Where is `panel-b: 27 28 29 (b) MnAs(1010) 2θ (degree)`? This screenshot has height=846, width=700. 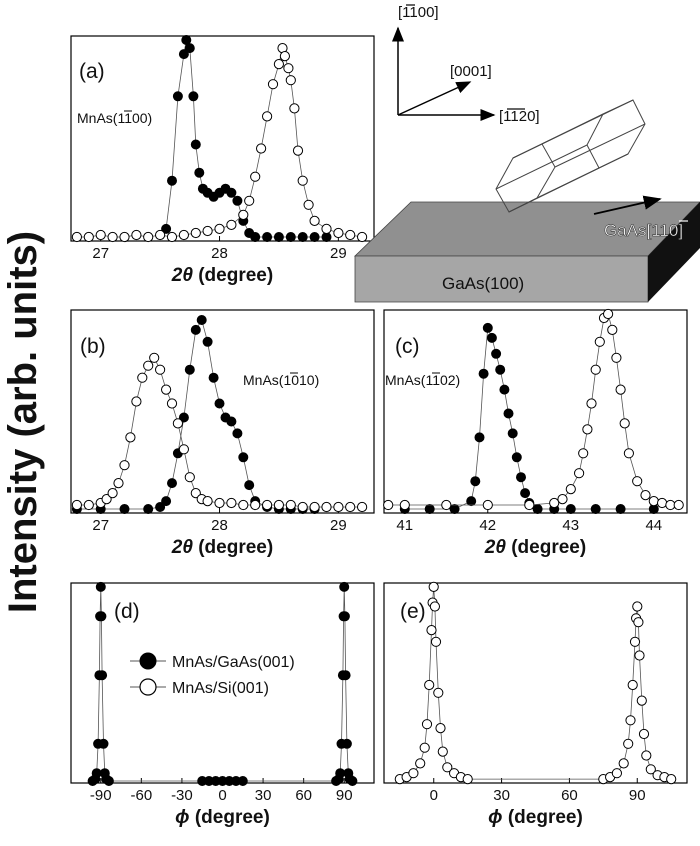 panel-b: 27 28 29 (b) MnAs(1010) 2θ (degree) is located at coordinates (222, 433).